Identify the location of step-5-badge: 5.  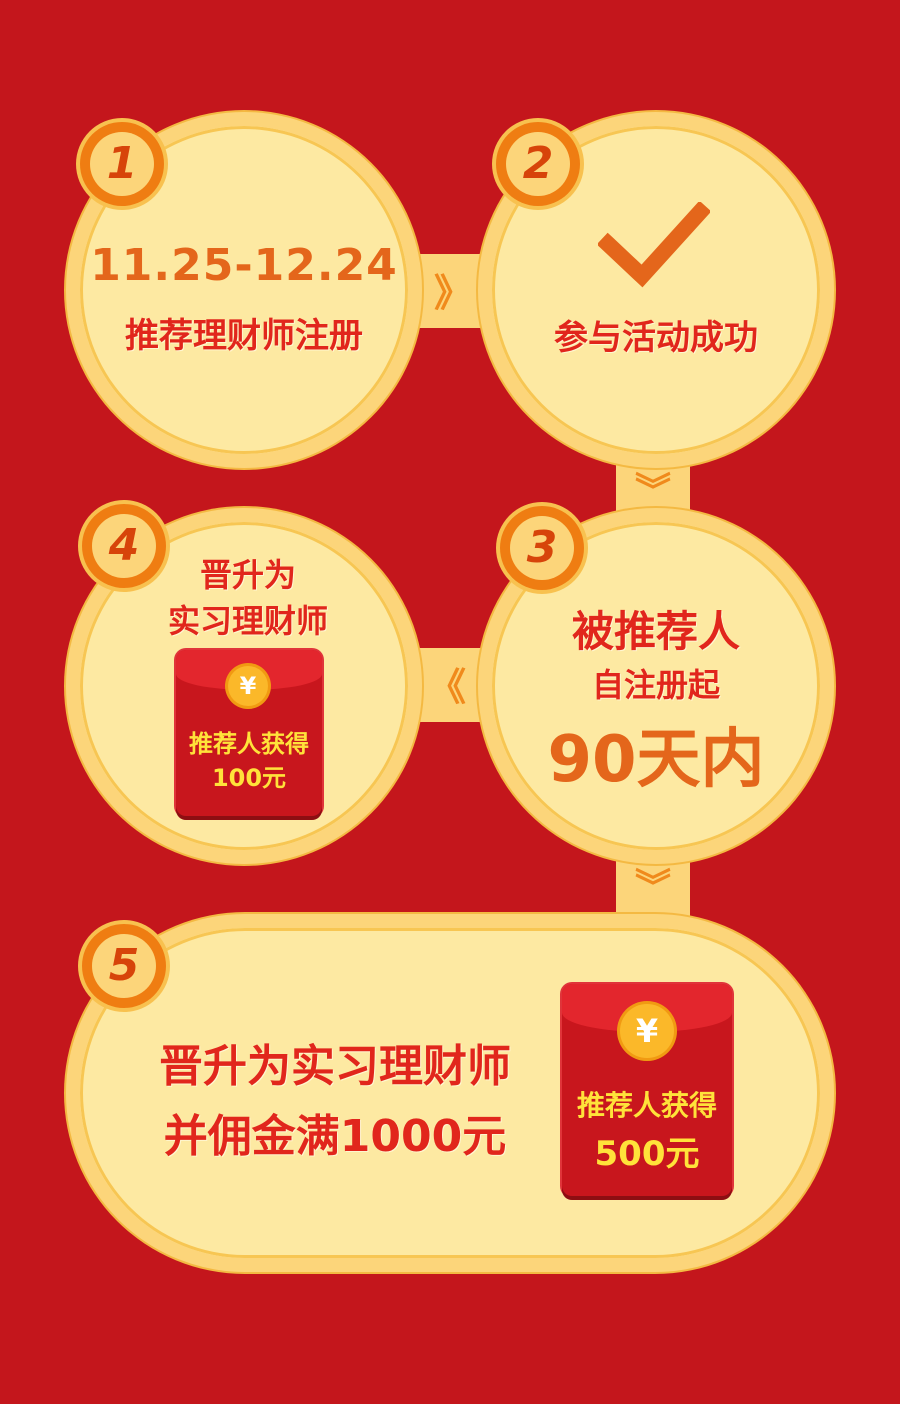
(124, 966).